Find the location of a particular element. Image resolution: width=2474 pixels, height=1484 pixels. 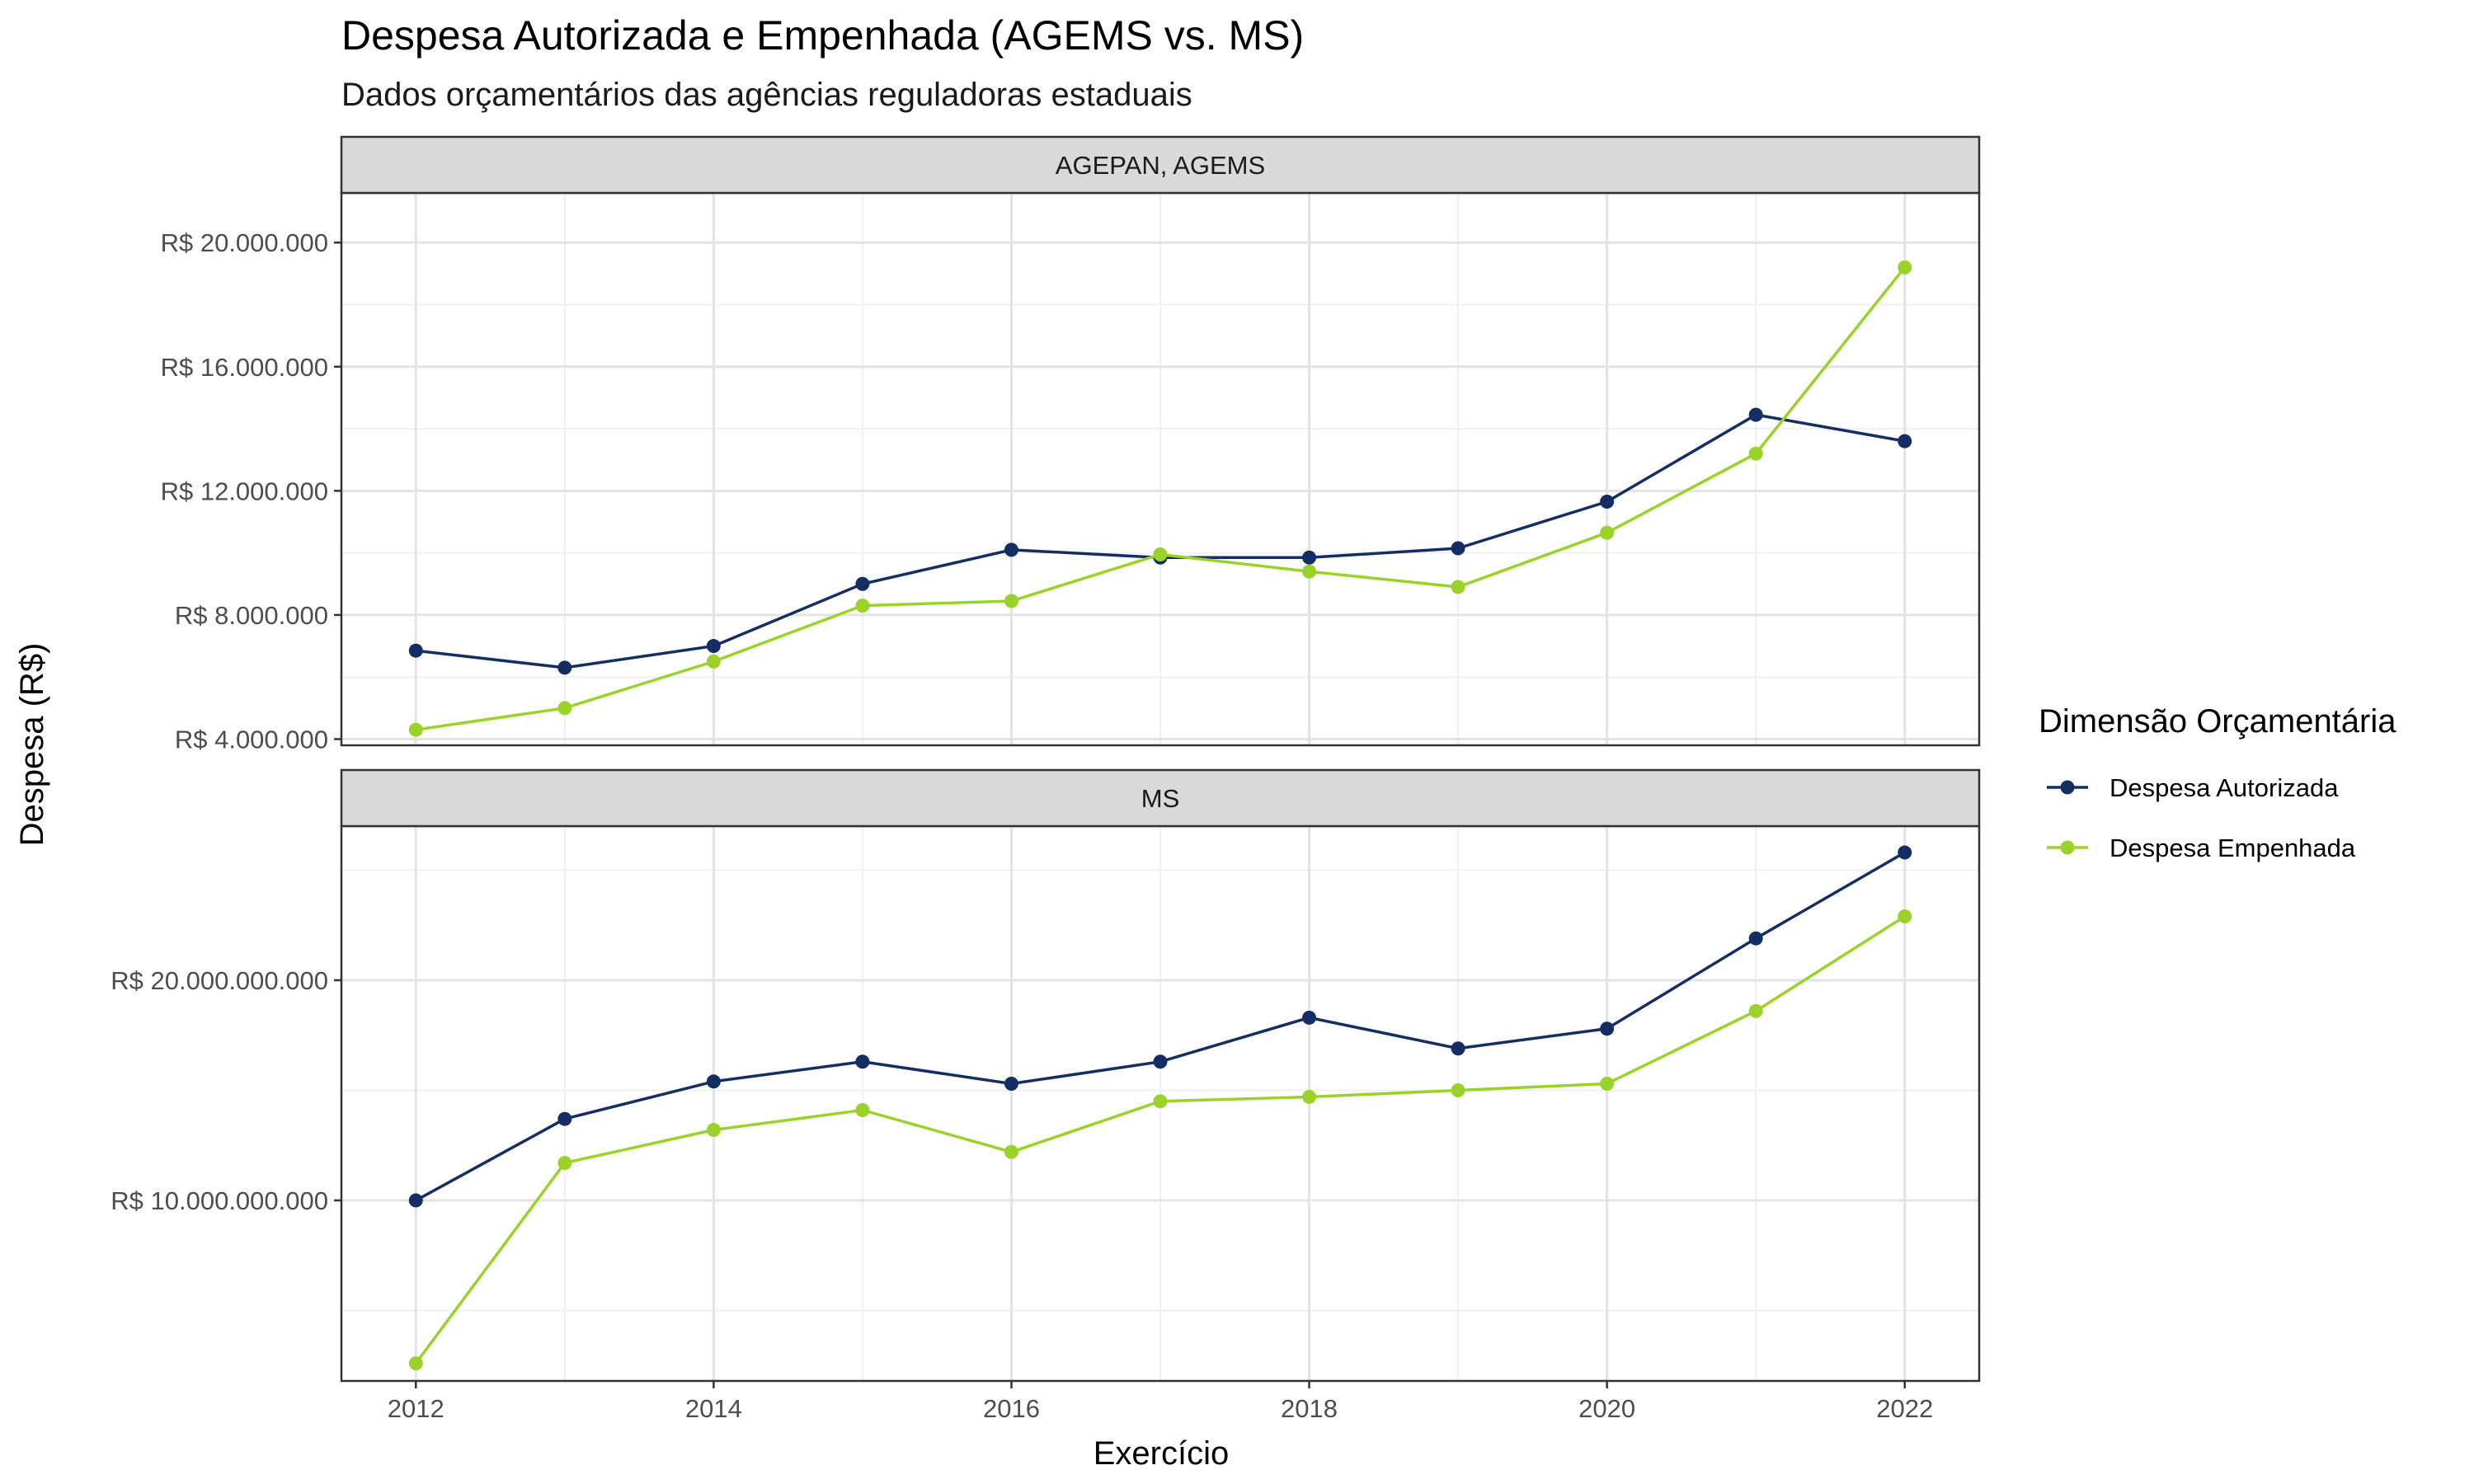

y-tick-label: R$ 16.000.000 is located at coordinates (244, 367).